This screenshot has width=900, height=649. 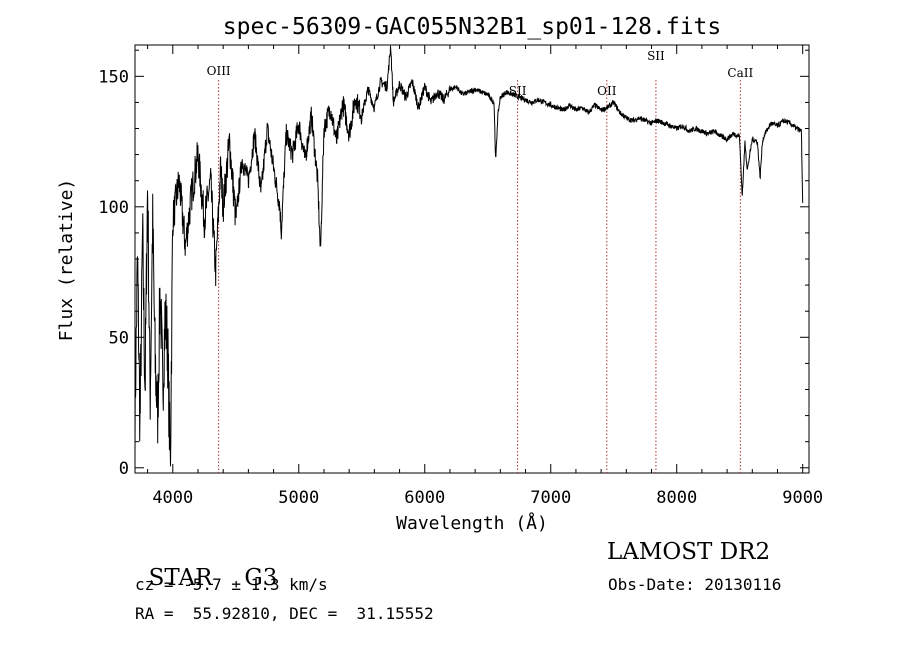 What do you see at coordinates (113, 208) in the screenshot?
I see `y-tick-label: 100` at bounding box center [113, 208].